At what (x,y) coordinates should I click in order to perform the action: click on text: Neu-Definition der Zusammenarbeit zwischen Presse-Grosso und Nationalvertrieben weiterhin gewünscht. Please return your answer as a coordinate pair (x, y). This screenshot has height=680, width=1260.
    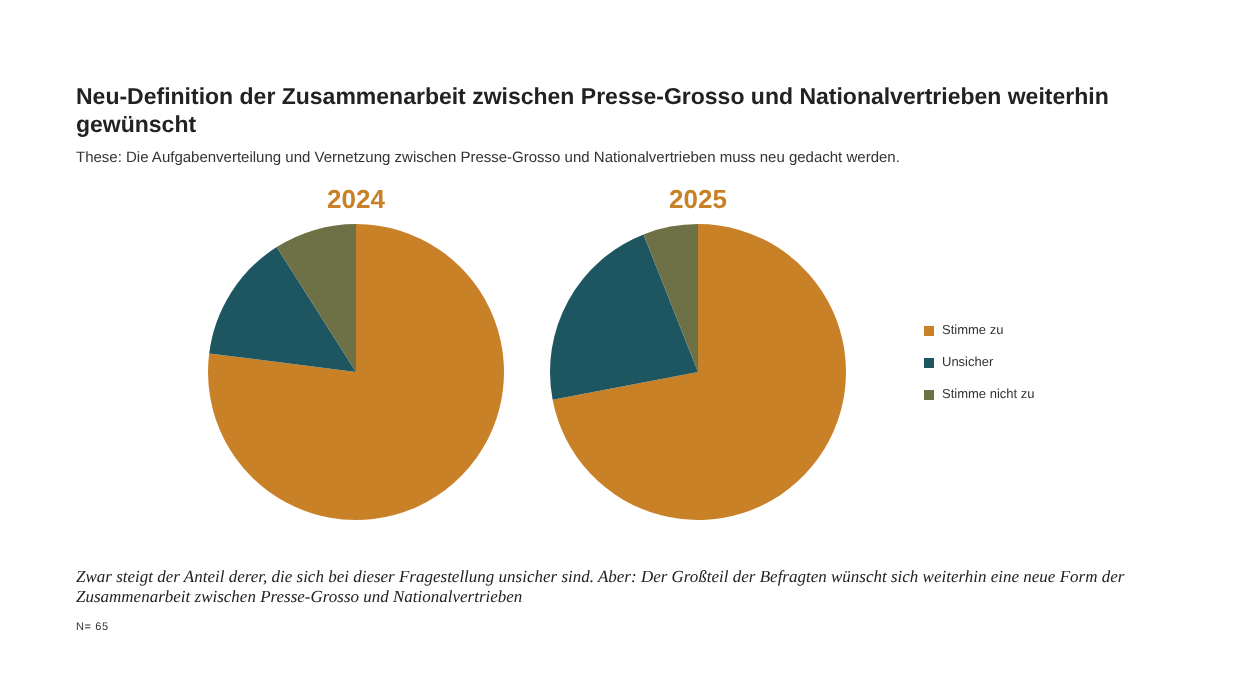
    Looking at the image, I should click on (593, 112).